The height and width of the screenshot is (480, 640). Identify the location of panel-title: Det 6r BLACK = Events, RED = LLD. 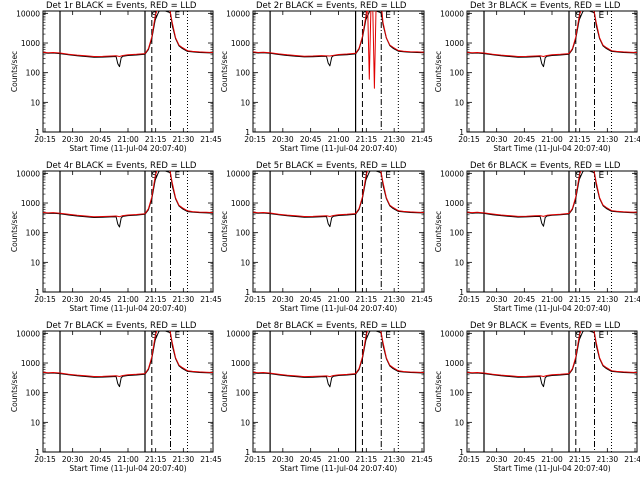
(545, 166).